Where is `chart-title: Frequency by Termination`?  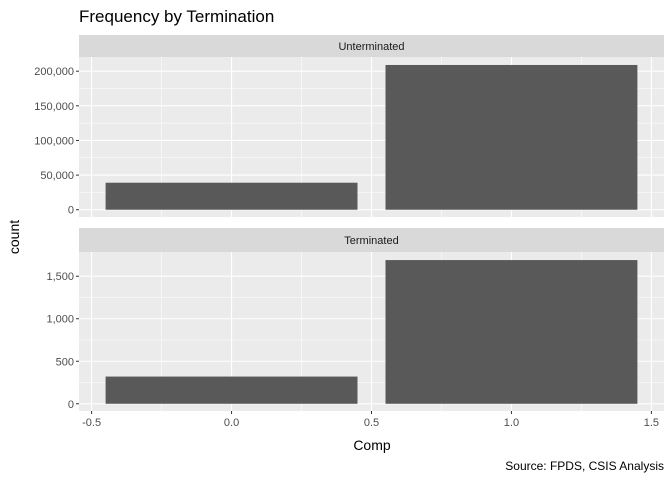 chart-title: Frequency by Termination is located at coordinates (176, 16).